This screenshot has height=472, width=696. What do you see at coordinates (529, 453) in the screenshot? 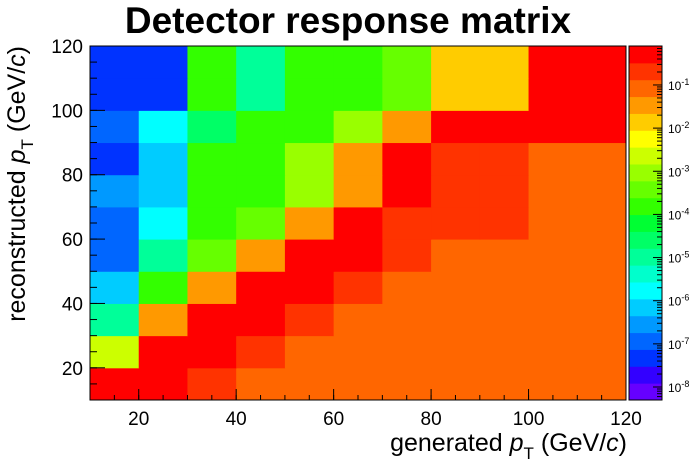
I see `x-axis-label-sub: T` at bounding box center [529, 453].